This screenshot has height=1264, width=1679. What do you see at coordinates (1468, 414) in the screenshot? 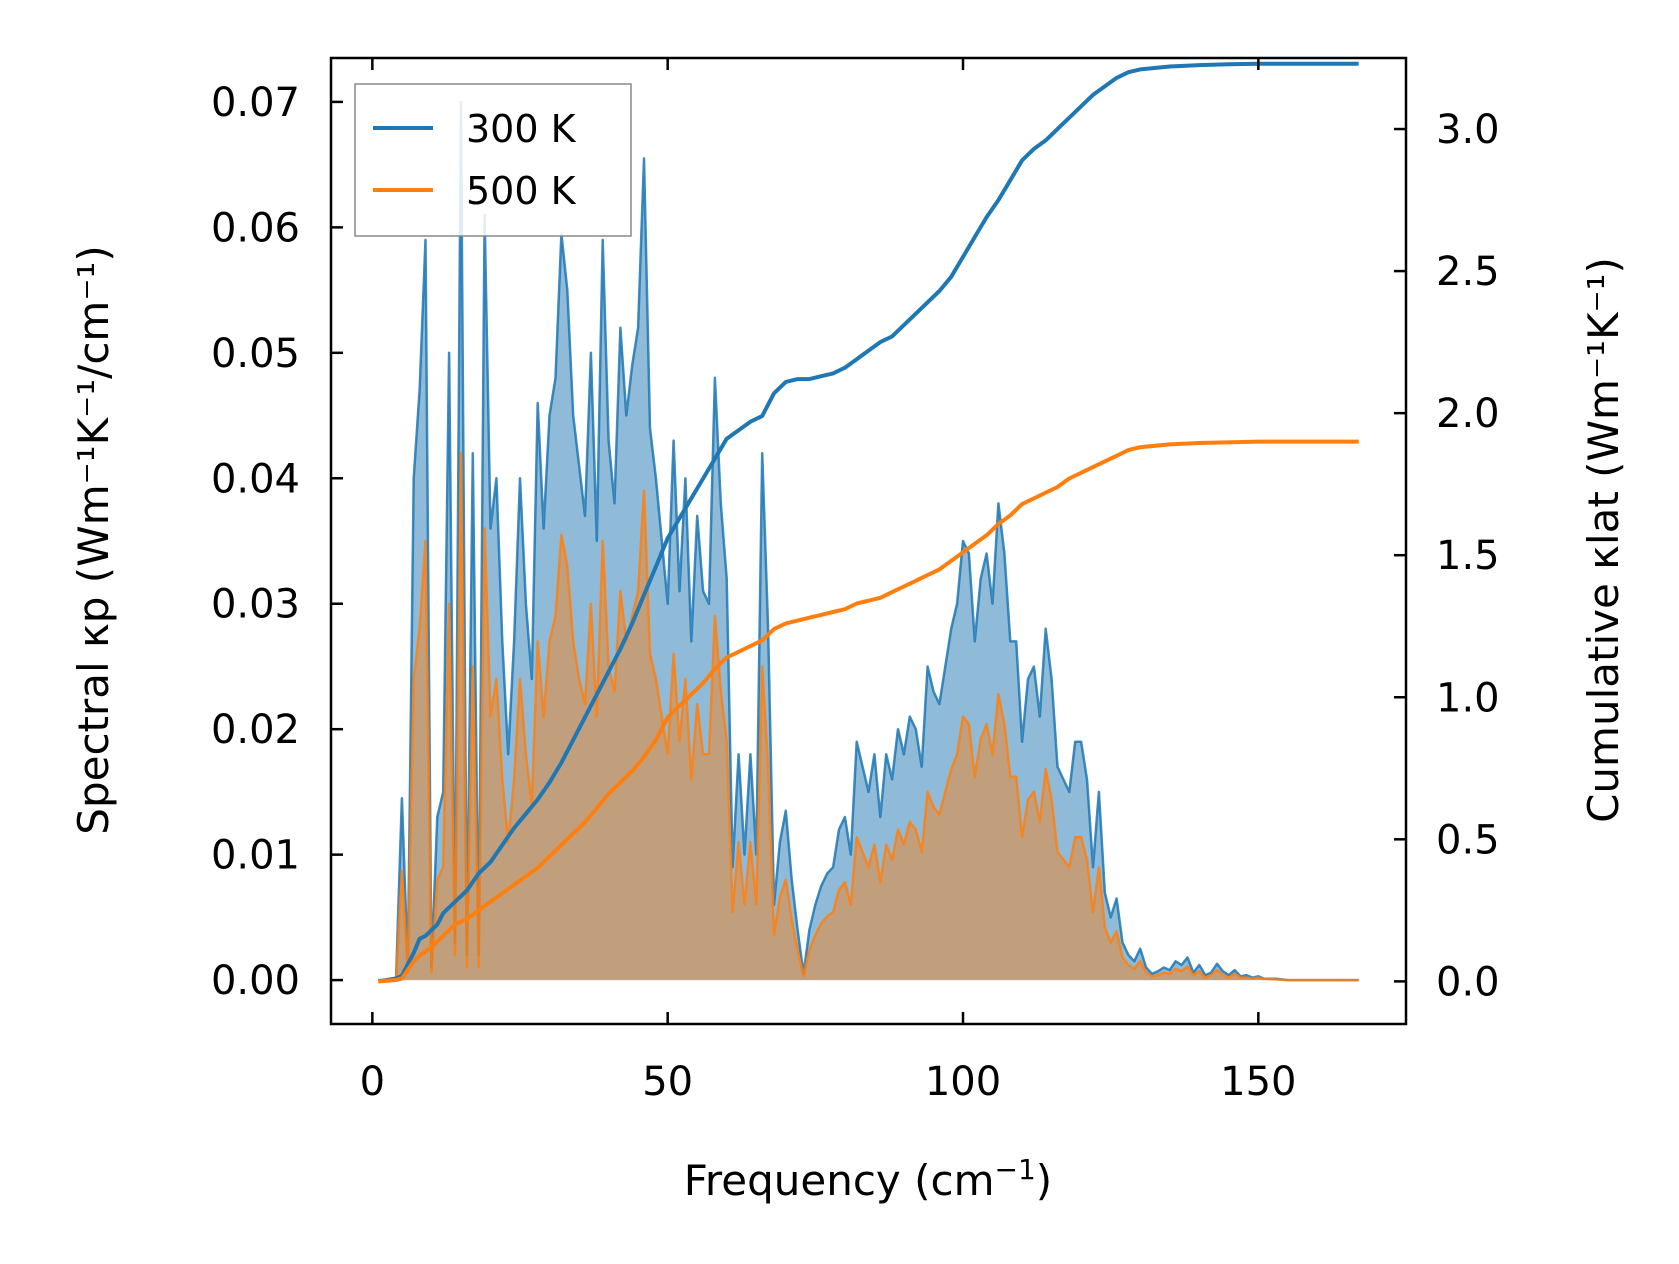
I see `y-right-tick-label: 2.0` at bounding box center [1468, 414].